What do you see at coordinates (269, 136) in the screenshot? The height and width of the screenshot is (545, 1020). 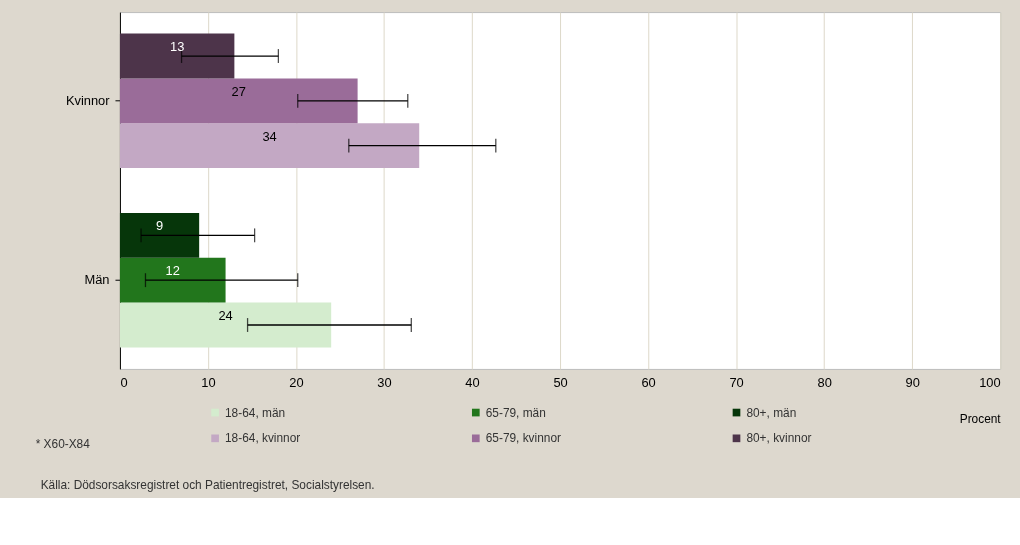 I see `data-label: 34` at bounding box center [269, 136].